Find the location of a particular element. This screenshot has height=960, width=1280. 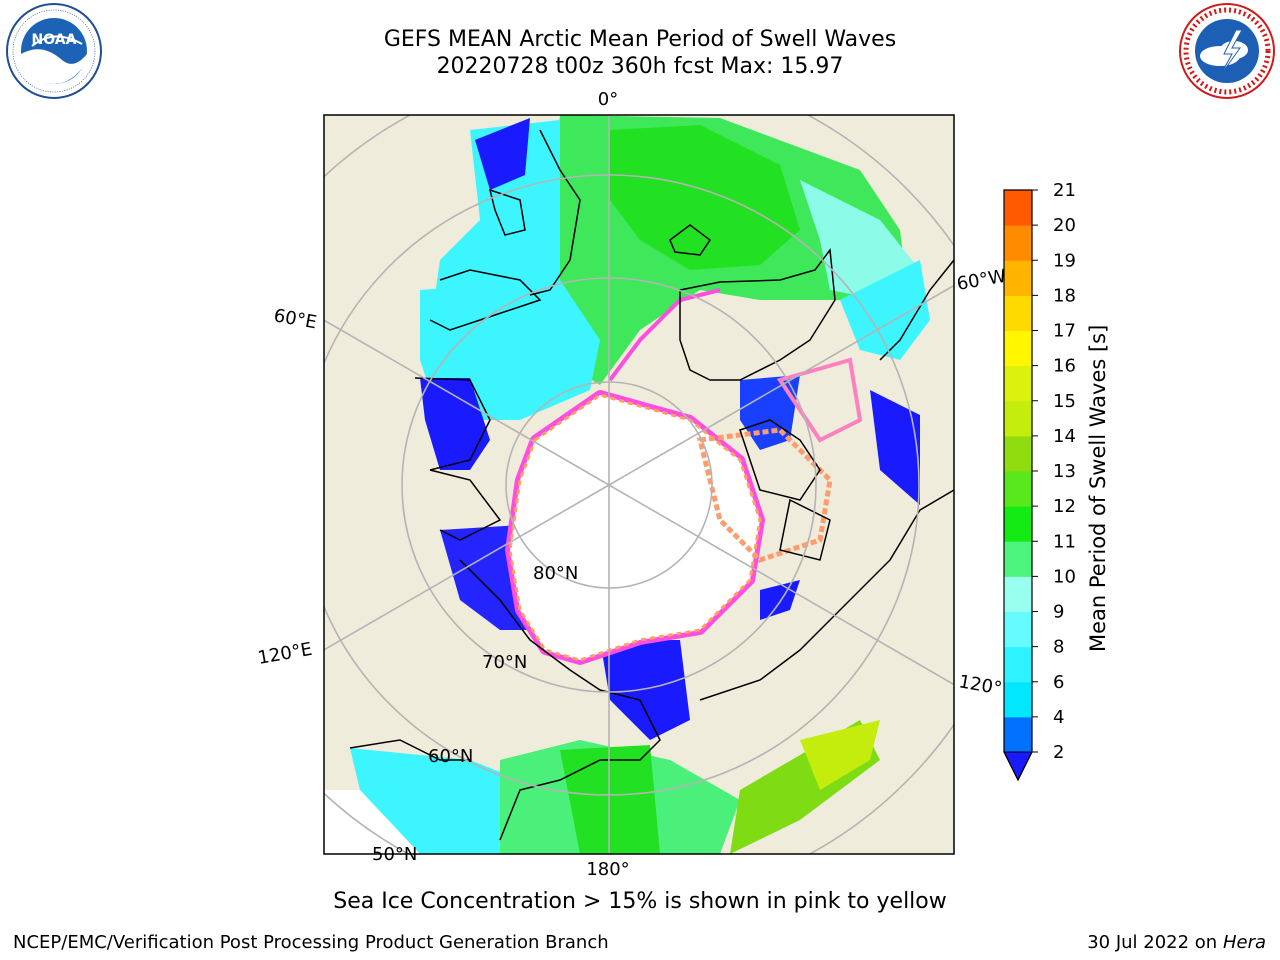

colorbar-tick-label: 19 is located at coordinates (1064, 260).